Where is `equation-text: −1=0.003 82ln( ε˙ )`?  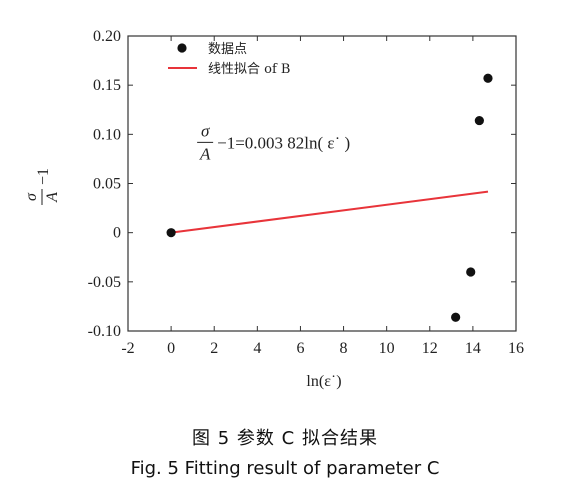 equation-text: −1=0.003 82ln( ε˙ ) is located at coordinates (283, 142).